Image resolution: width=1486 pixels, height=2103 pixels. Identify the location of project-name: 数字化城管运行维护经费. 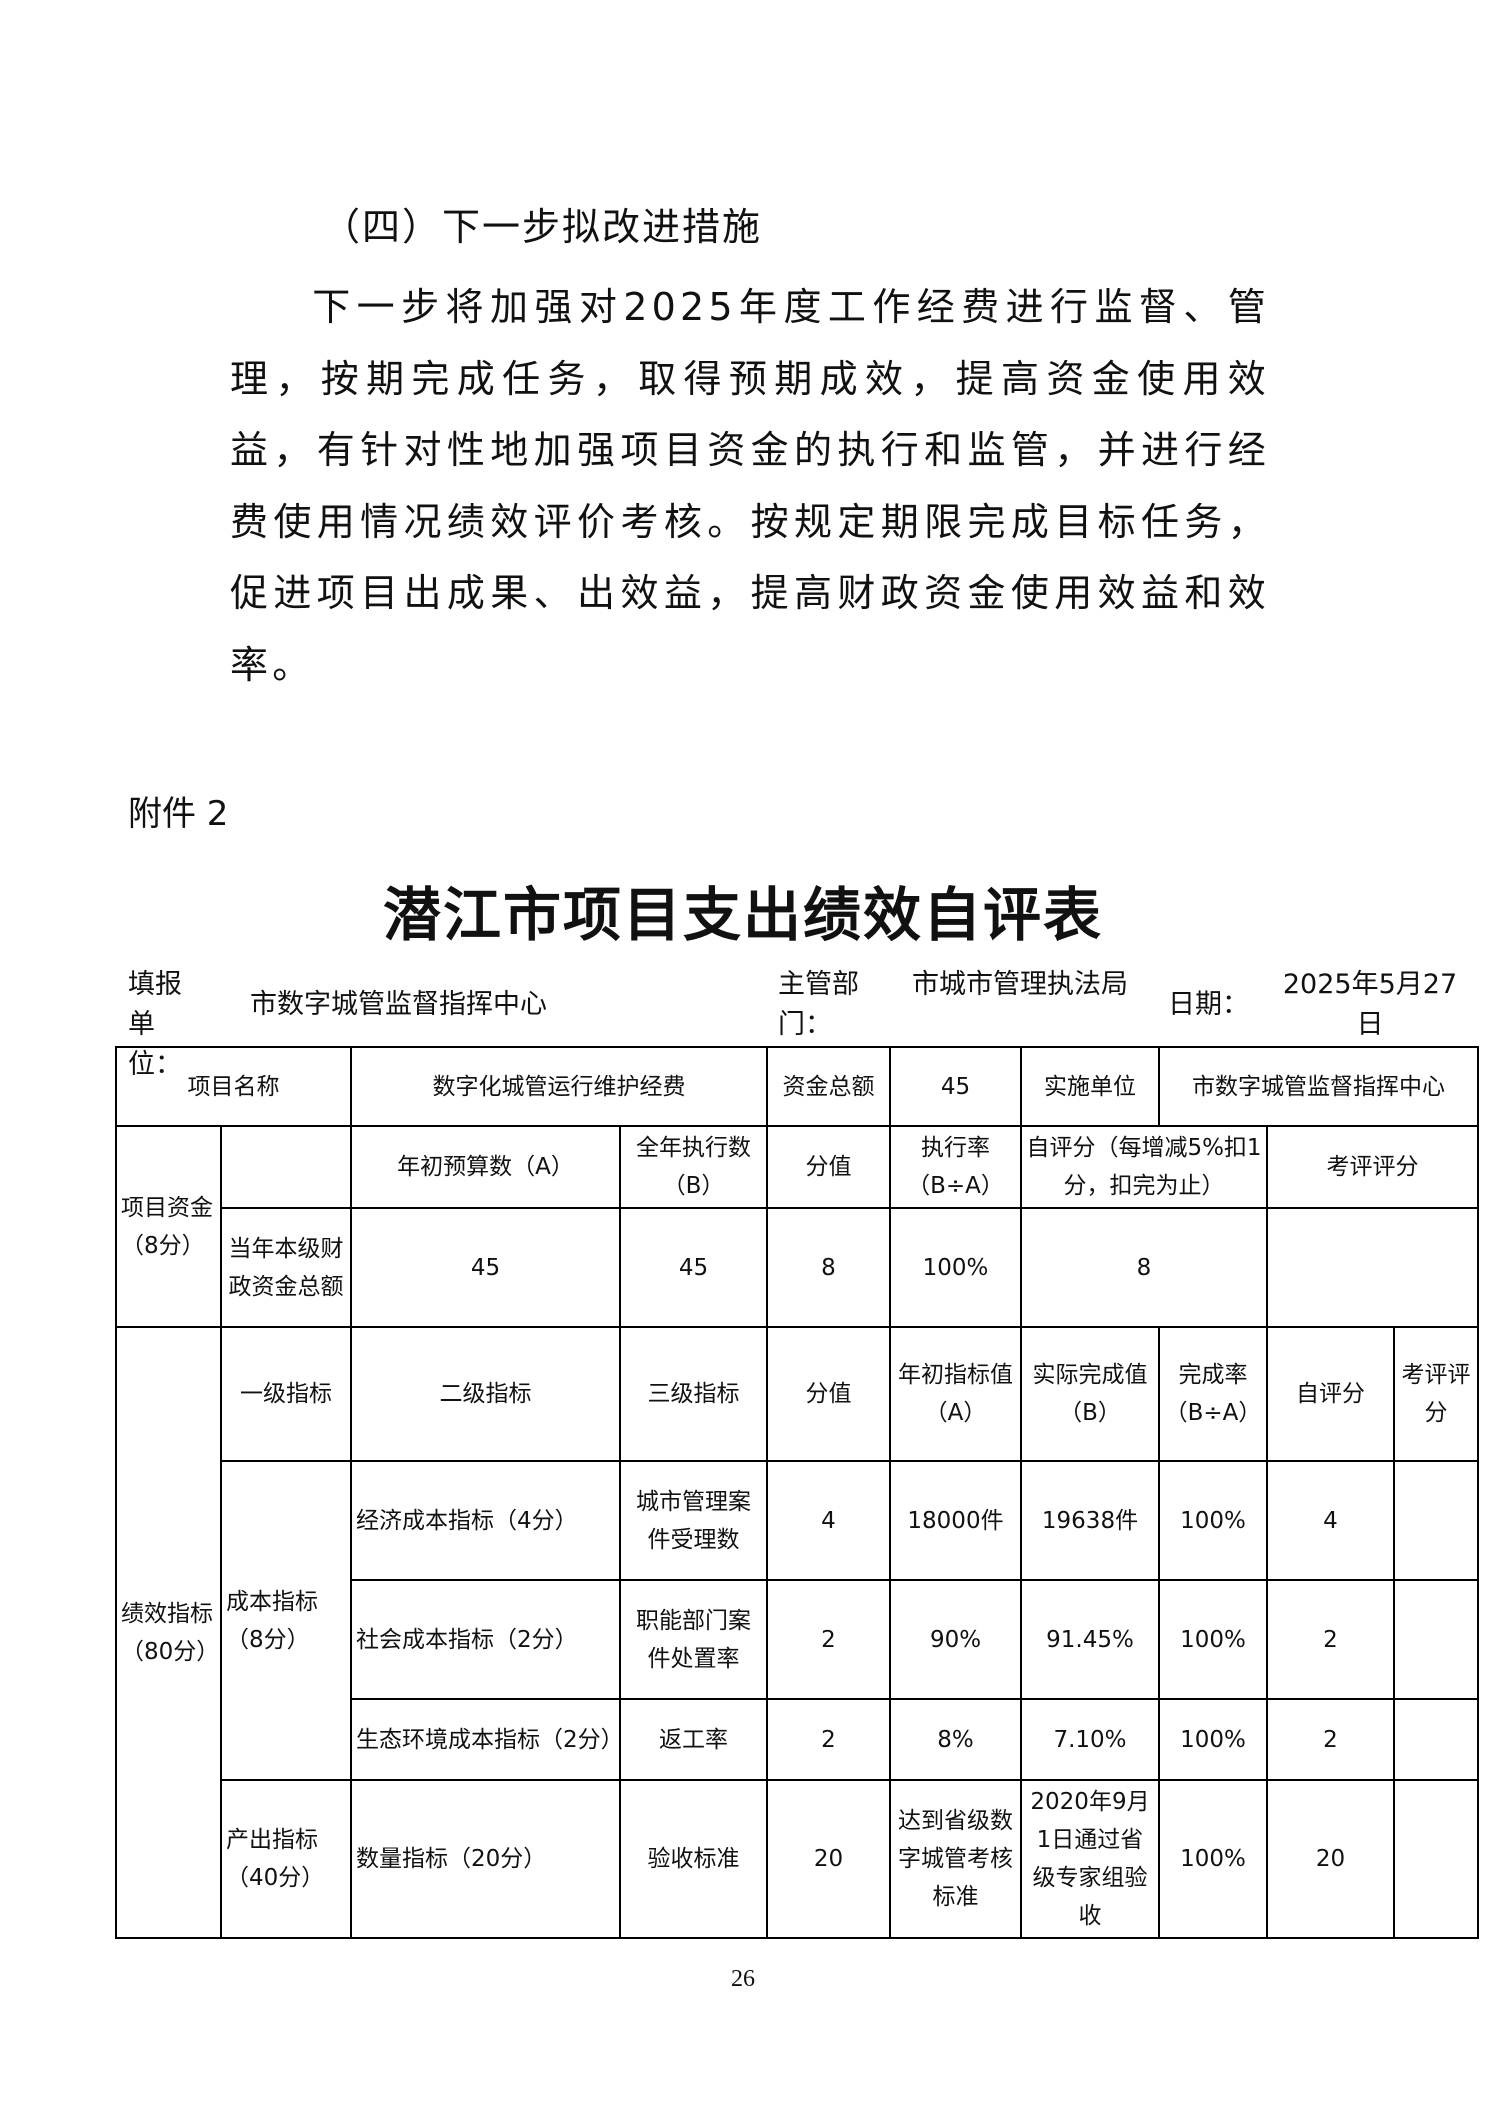
(559, 1086).